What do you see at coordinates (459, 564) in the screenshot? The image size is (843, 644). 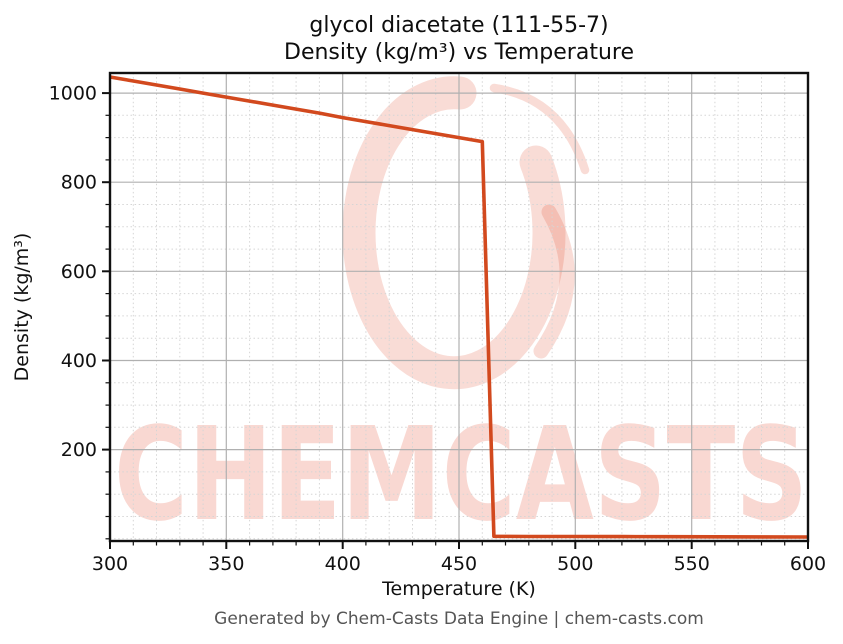 I see `x-tick-label: 450` at bounding box center [459, 564].